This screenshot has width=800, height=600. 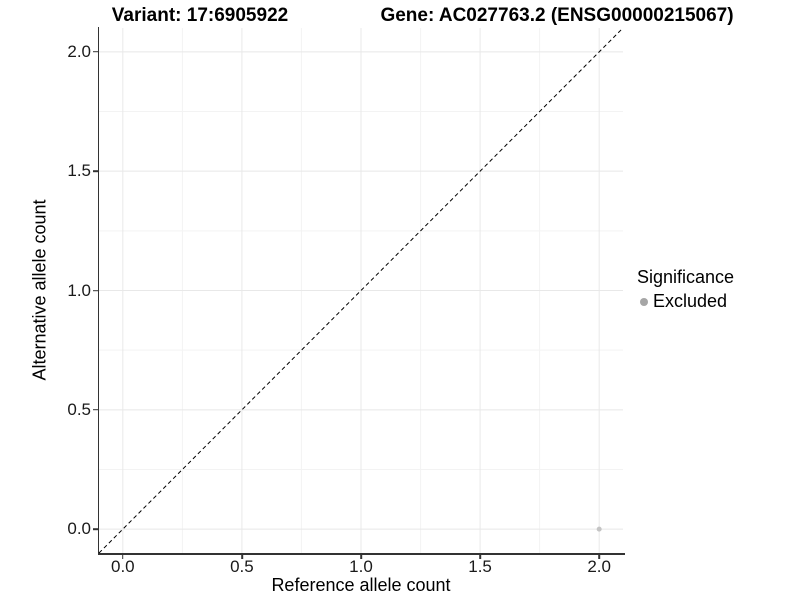 I want to click on y-axis-line, so click(x=98, y=291).